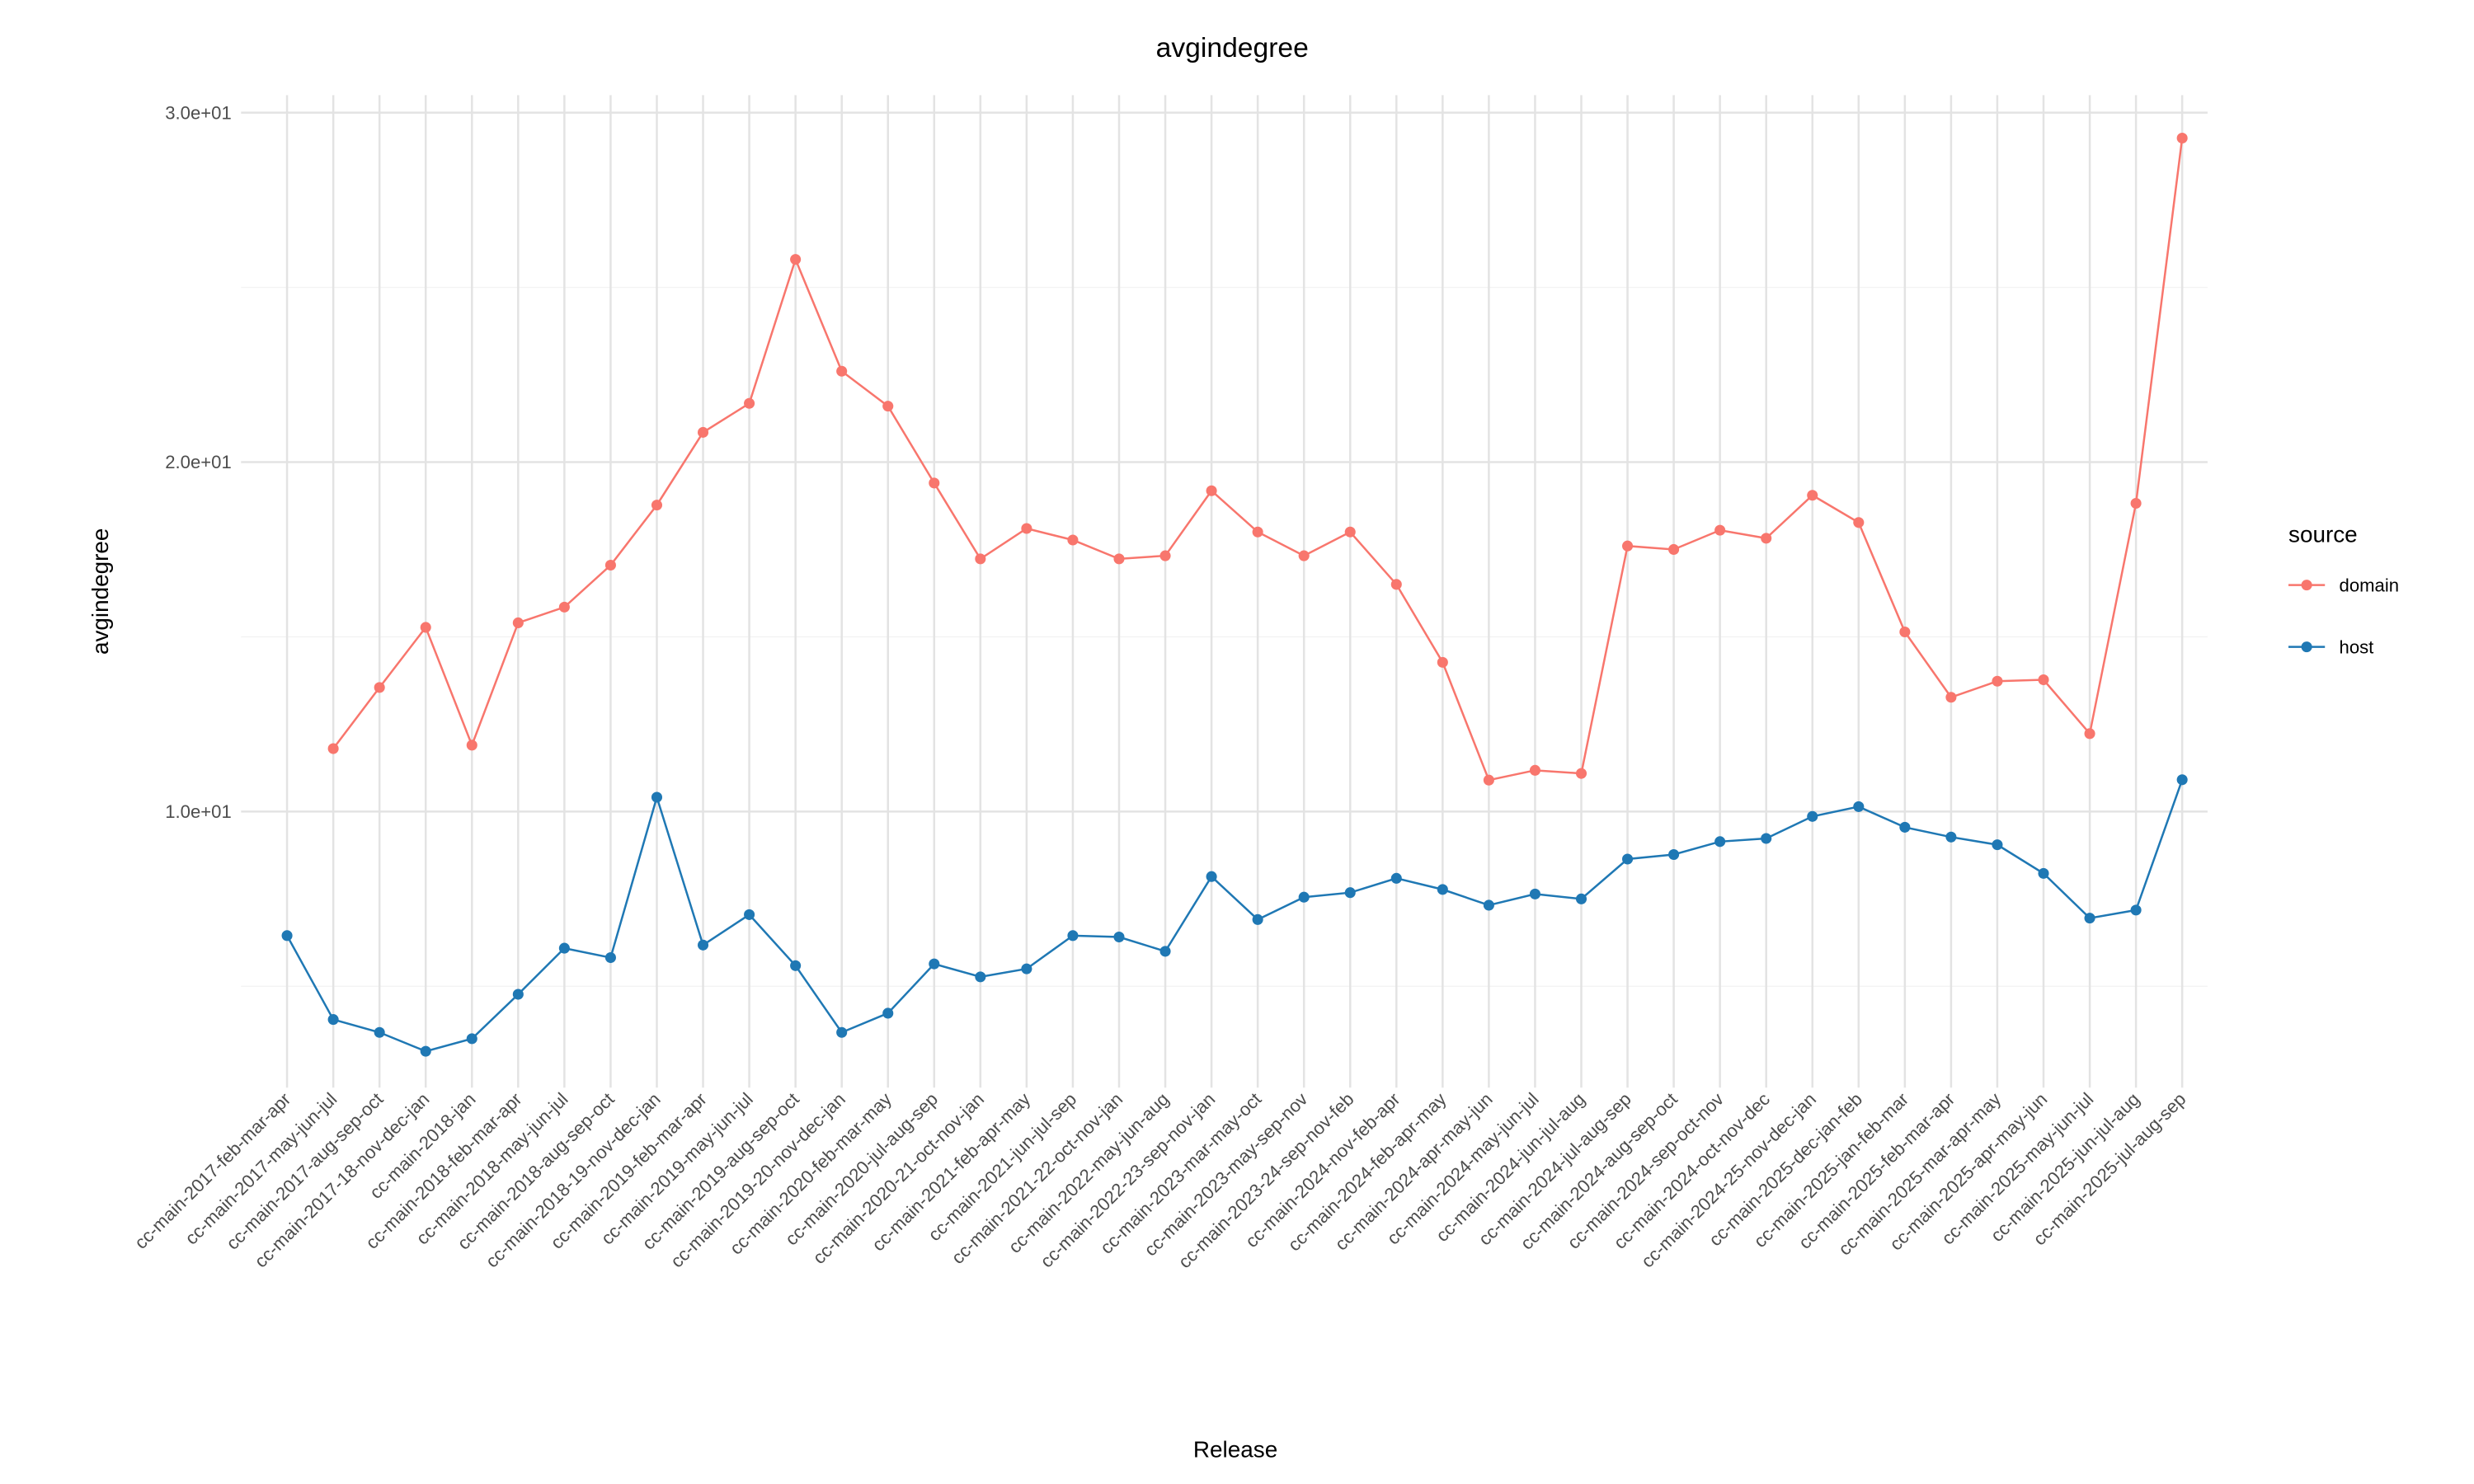  I want to click on y-axis-ticks: 1.0e+01 2.0e+01 3.0e+01, so click(198, 462).